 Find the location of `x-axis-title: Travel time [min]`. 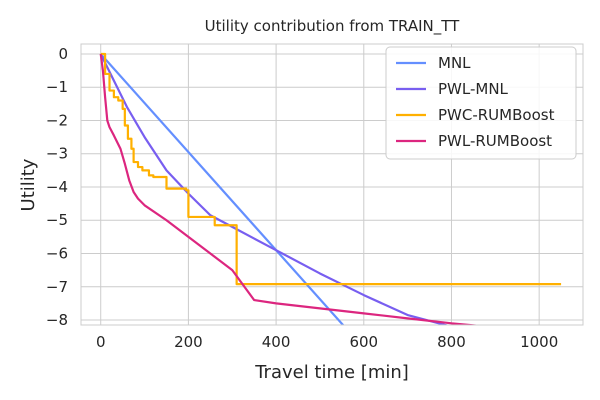

x-axis-title: Travel time [min] is located at coordinates (331, 372).